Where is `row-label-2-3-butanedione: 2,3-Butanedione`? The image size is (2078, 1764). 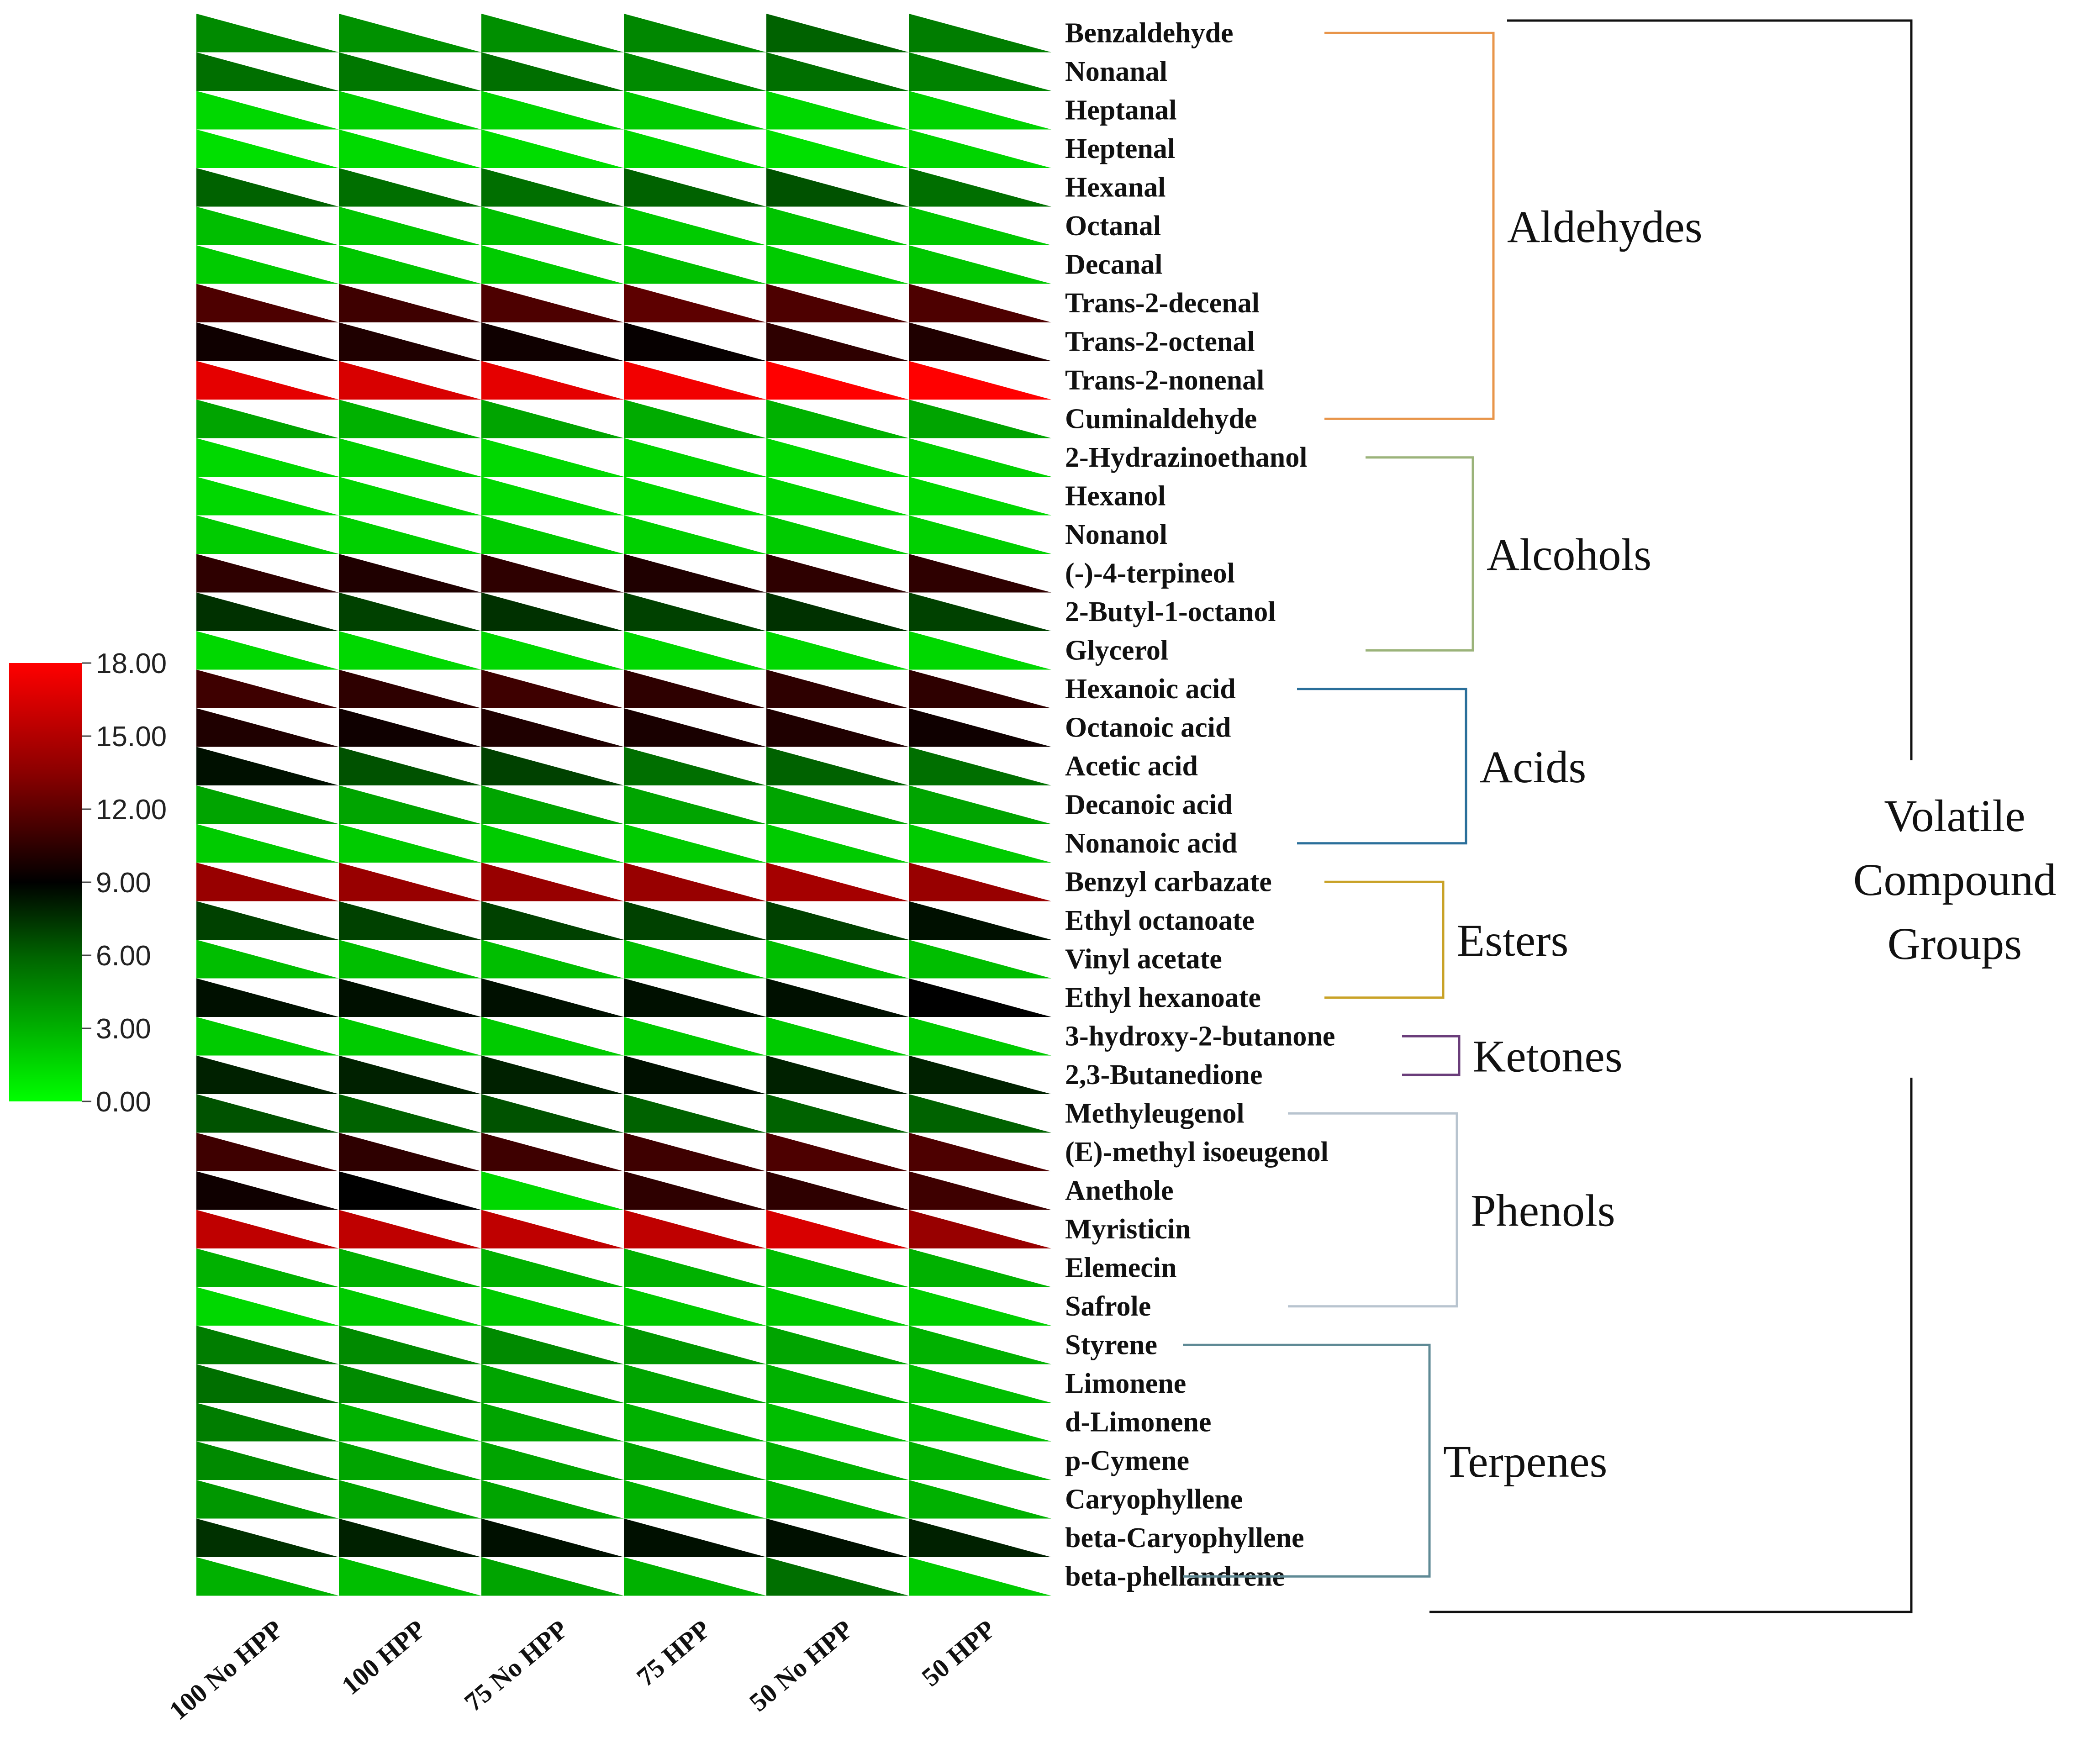 row-label-2-3-butanedione: 2,3-Butanedione is located at coordinates (1163, 1074).